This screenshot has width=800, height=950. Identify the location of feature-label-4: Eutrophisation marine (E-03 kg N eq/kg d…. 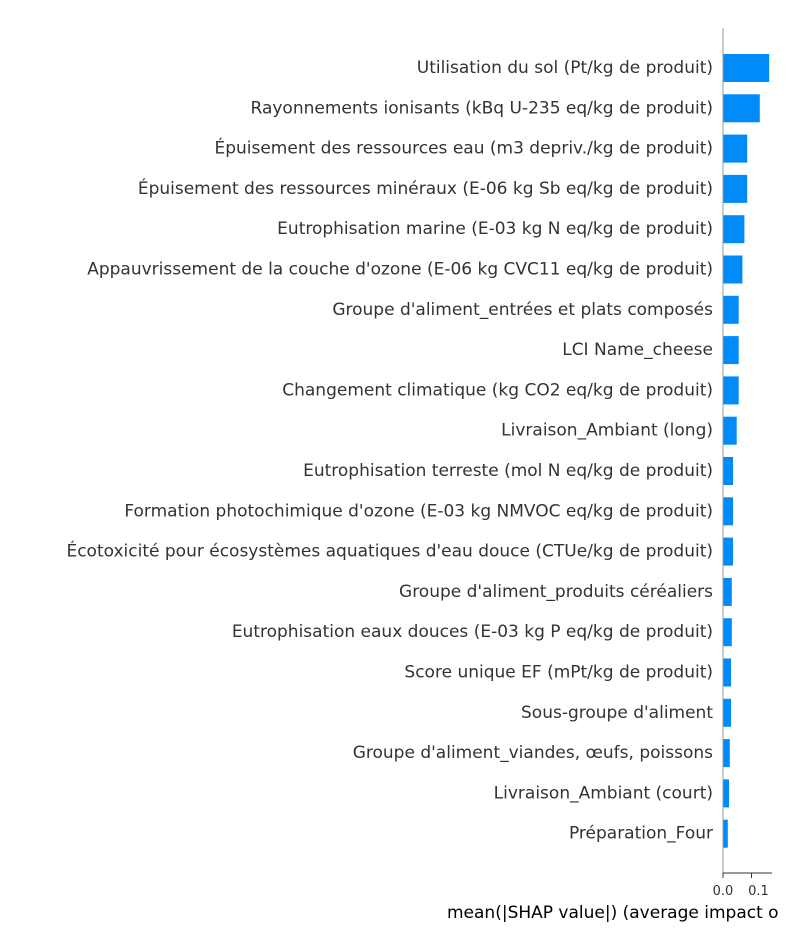
(495, 229).